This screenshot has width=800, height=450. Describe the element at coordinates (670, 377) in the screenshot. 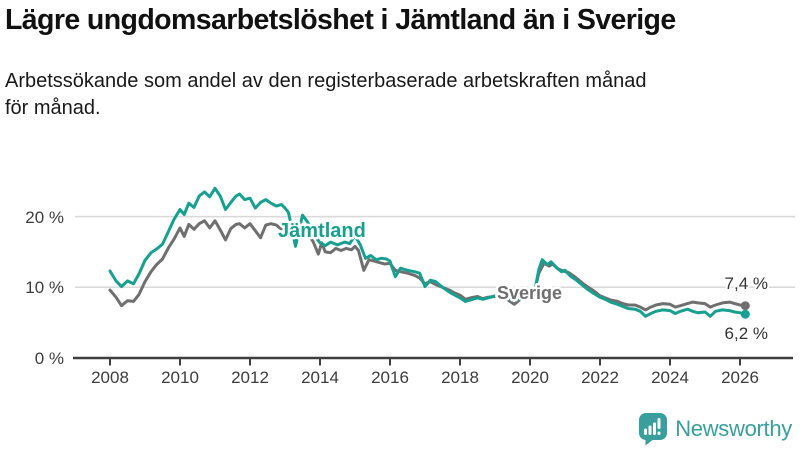

I see `x-tick-label: 2024` at that location.